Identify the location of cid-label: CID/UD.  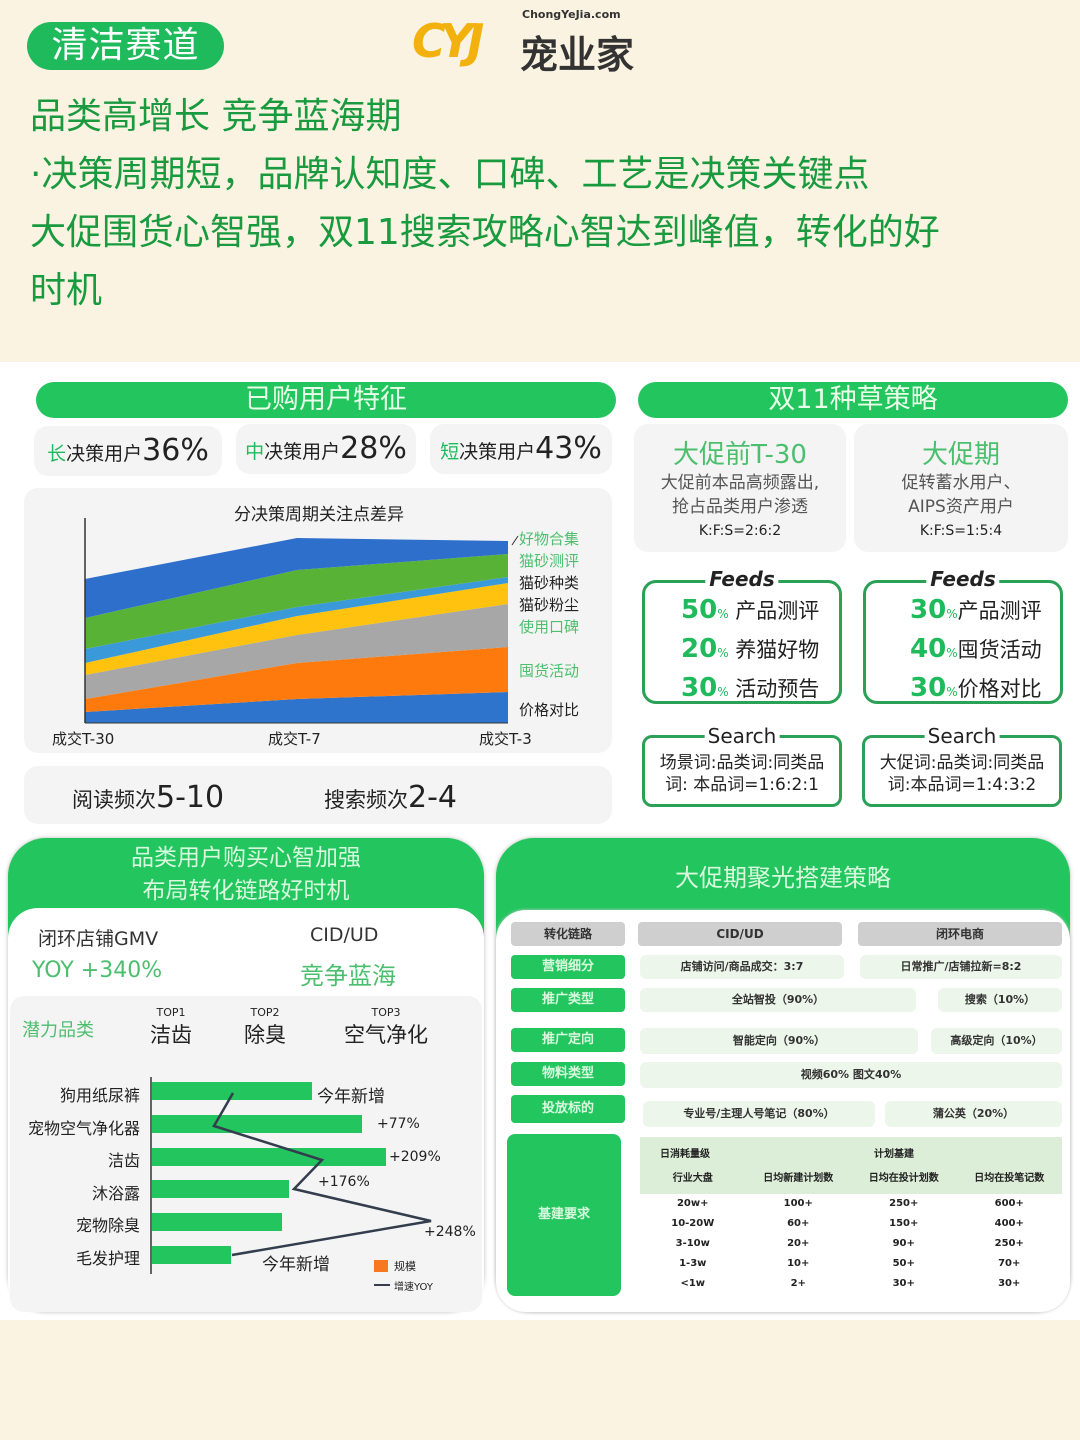
(344, 935).